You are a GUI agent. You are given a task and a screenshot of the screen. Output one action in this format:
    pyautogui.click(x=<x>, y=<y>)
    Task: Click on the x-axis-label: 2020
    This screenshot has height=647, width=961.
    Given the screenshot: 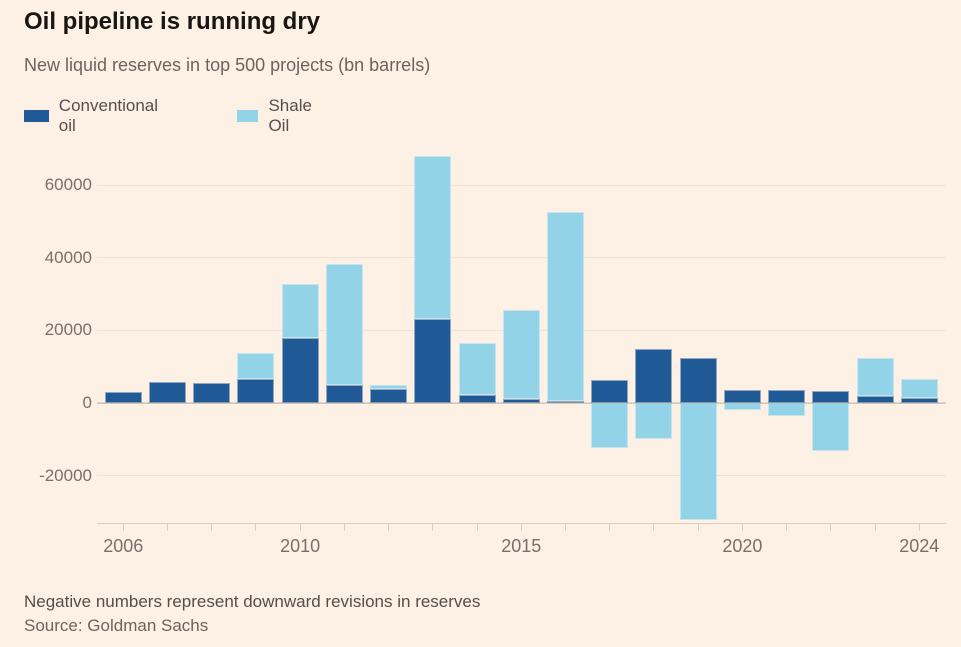 What is the action you would take?
    pyautogui.click(x=742, y=546)
    